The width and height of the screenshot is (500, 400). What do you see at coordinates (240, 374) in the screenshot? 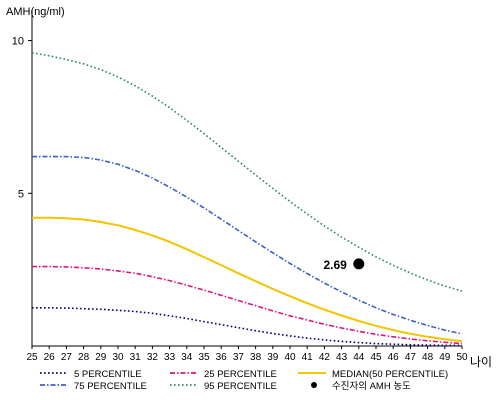
I see `legend-label-25-percentile: 25 PERCENTILE` at bounding box center [240, 374].